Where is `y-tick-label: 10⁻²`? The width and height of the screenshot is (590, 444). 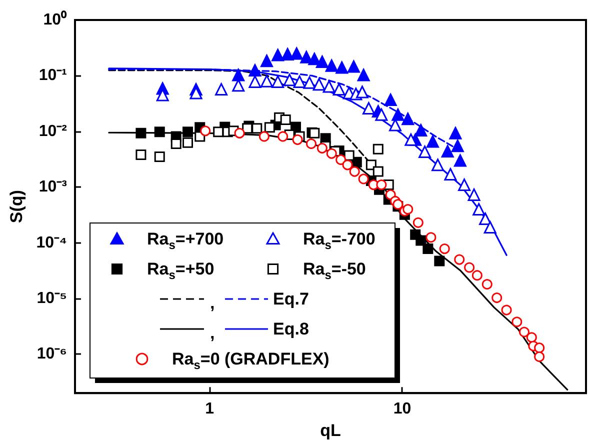
y-tick-label: 10⁻² is located at coordinates (52, 131).